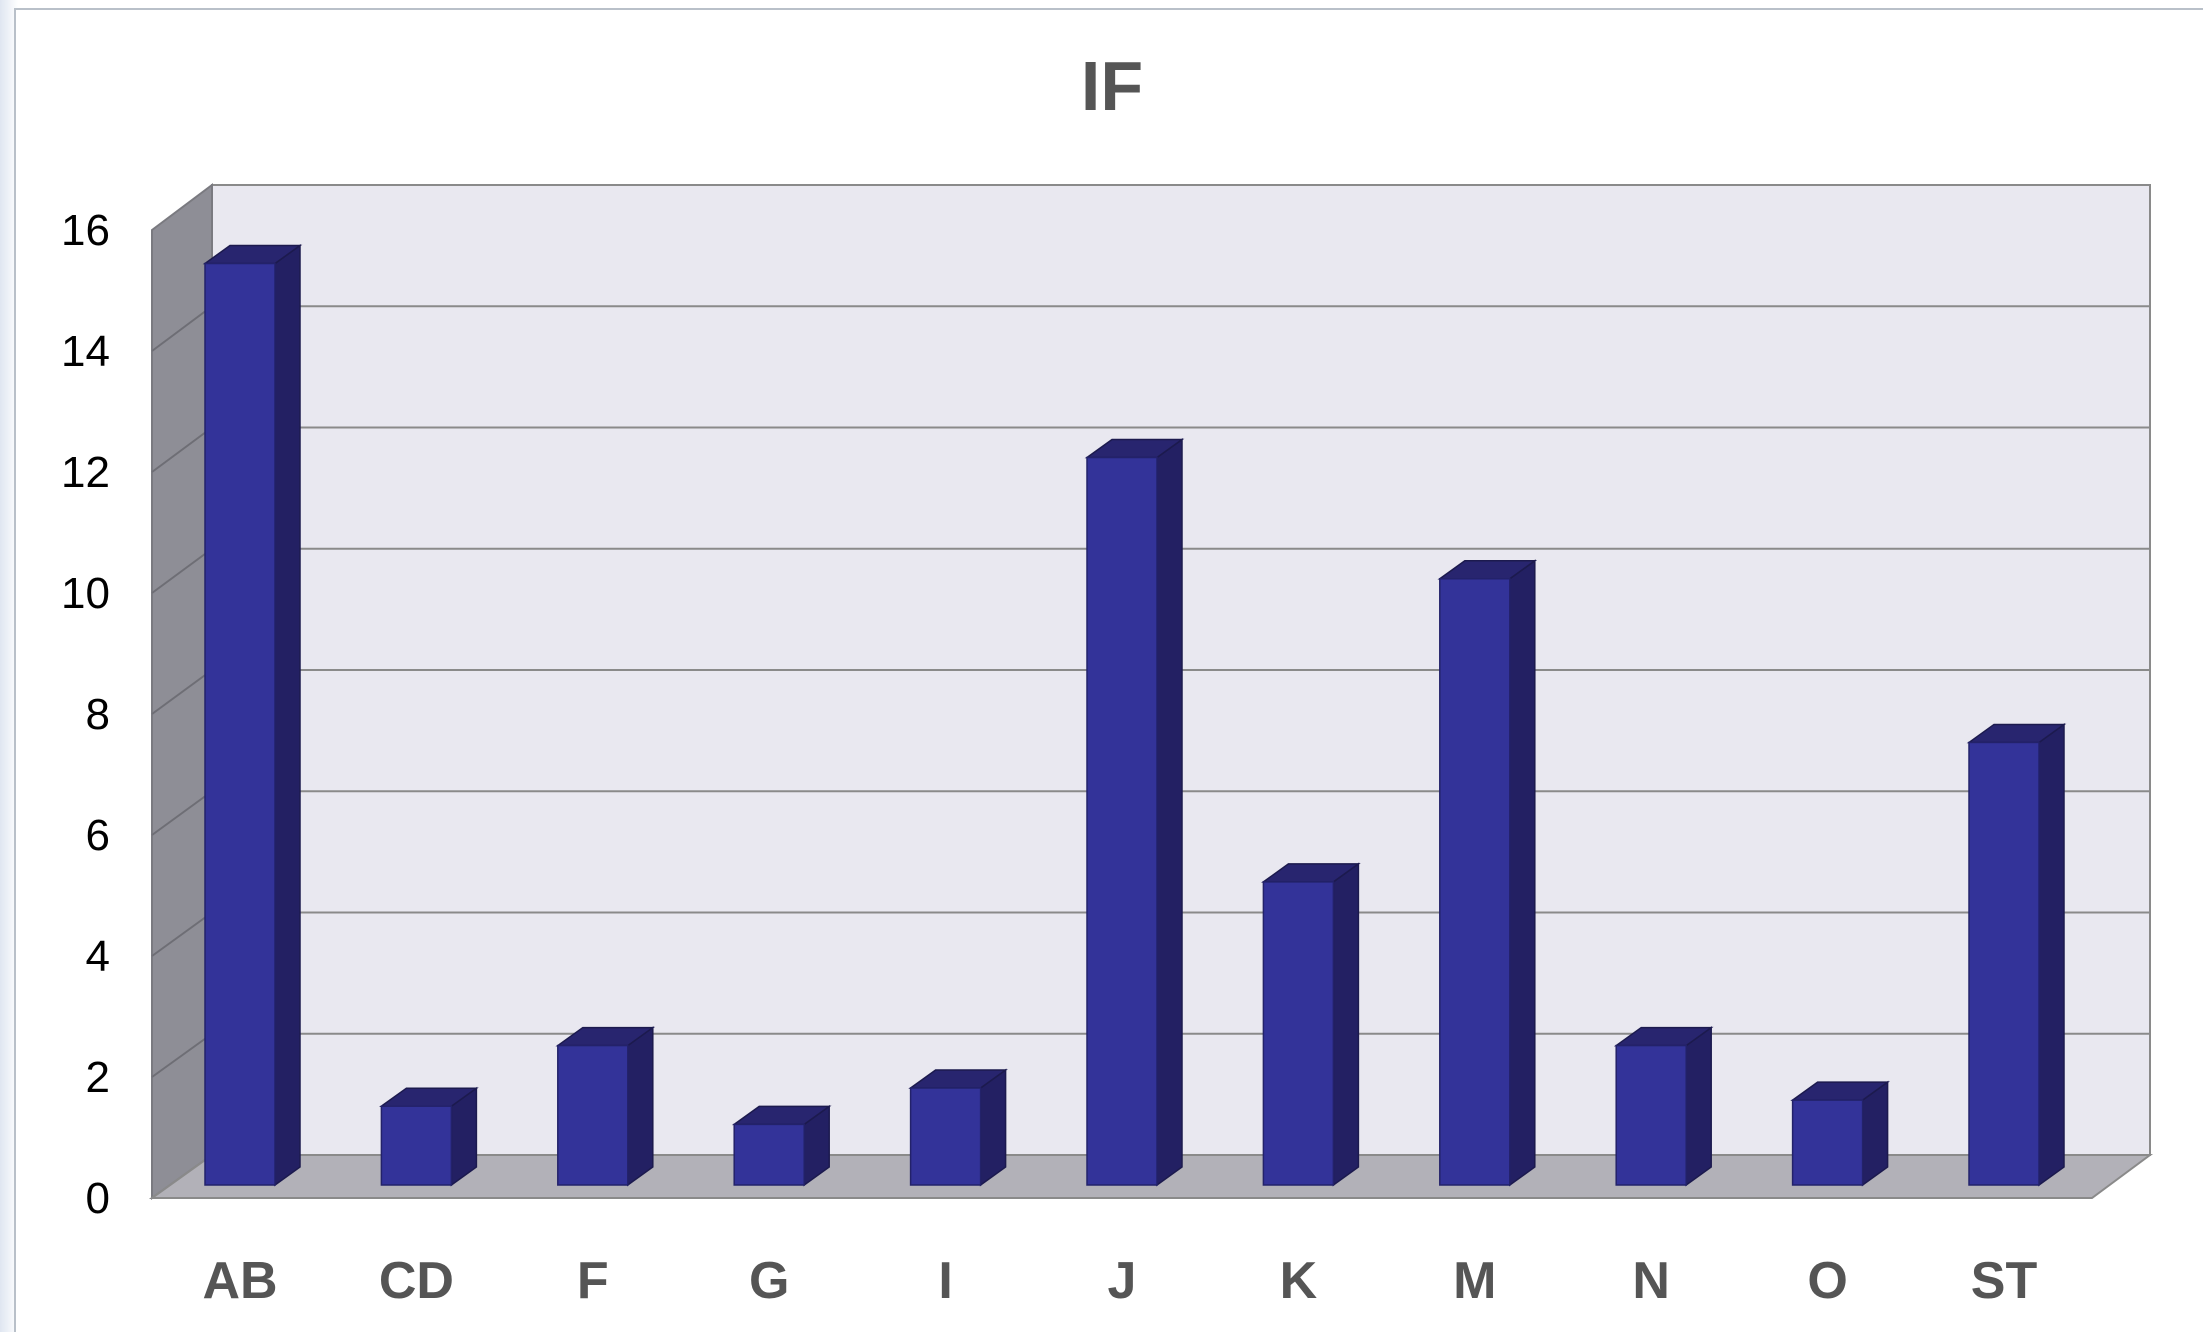 The height and width of the screenshot is (1332, 2203). What do you see at coordinates (1112, 86) in the screenshot?
I see `chart-title: IF` at bounding box center [1112, 86].